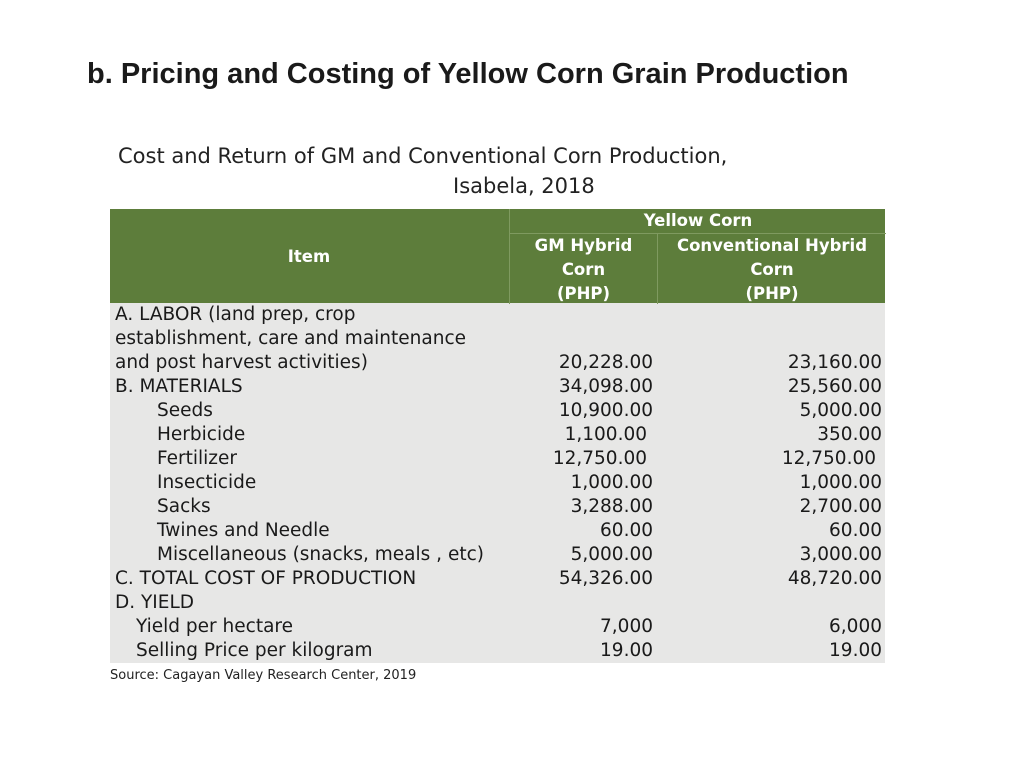 The width and height of the screenshot is (1024, 768). I want to click on table-row: Seeds 10,900.00 5,000.00, so click(497, 411).